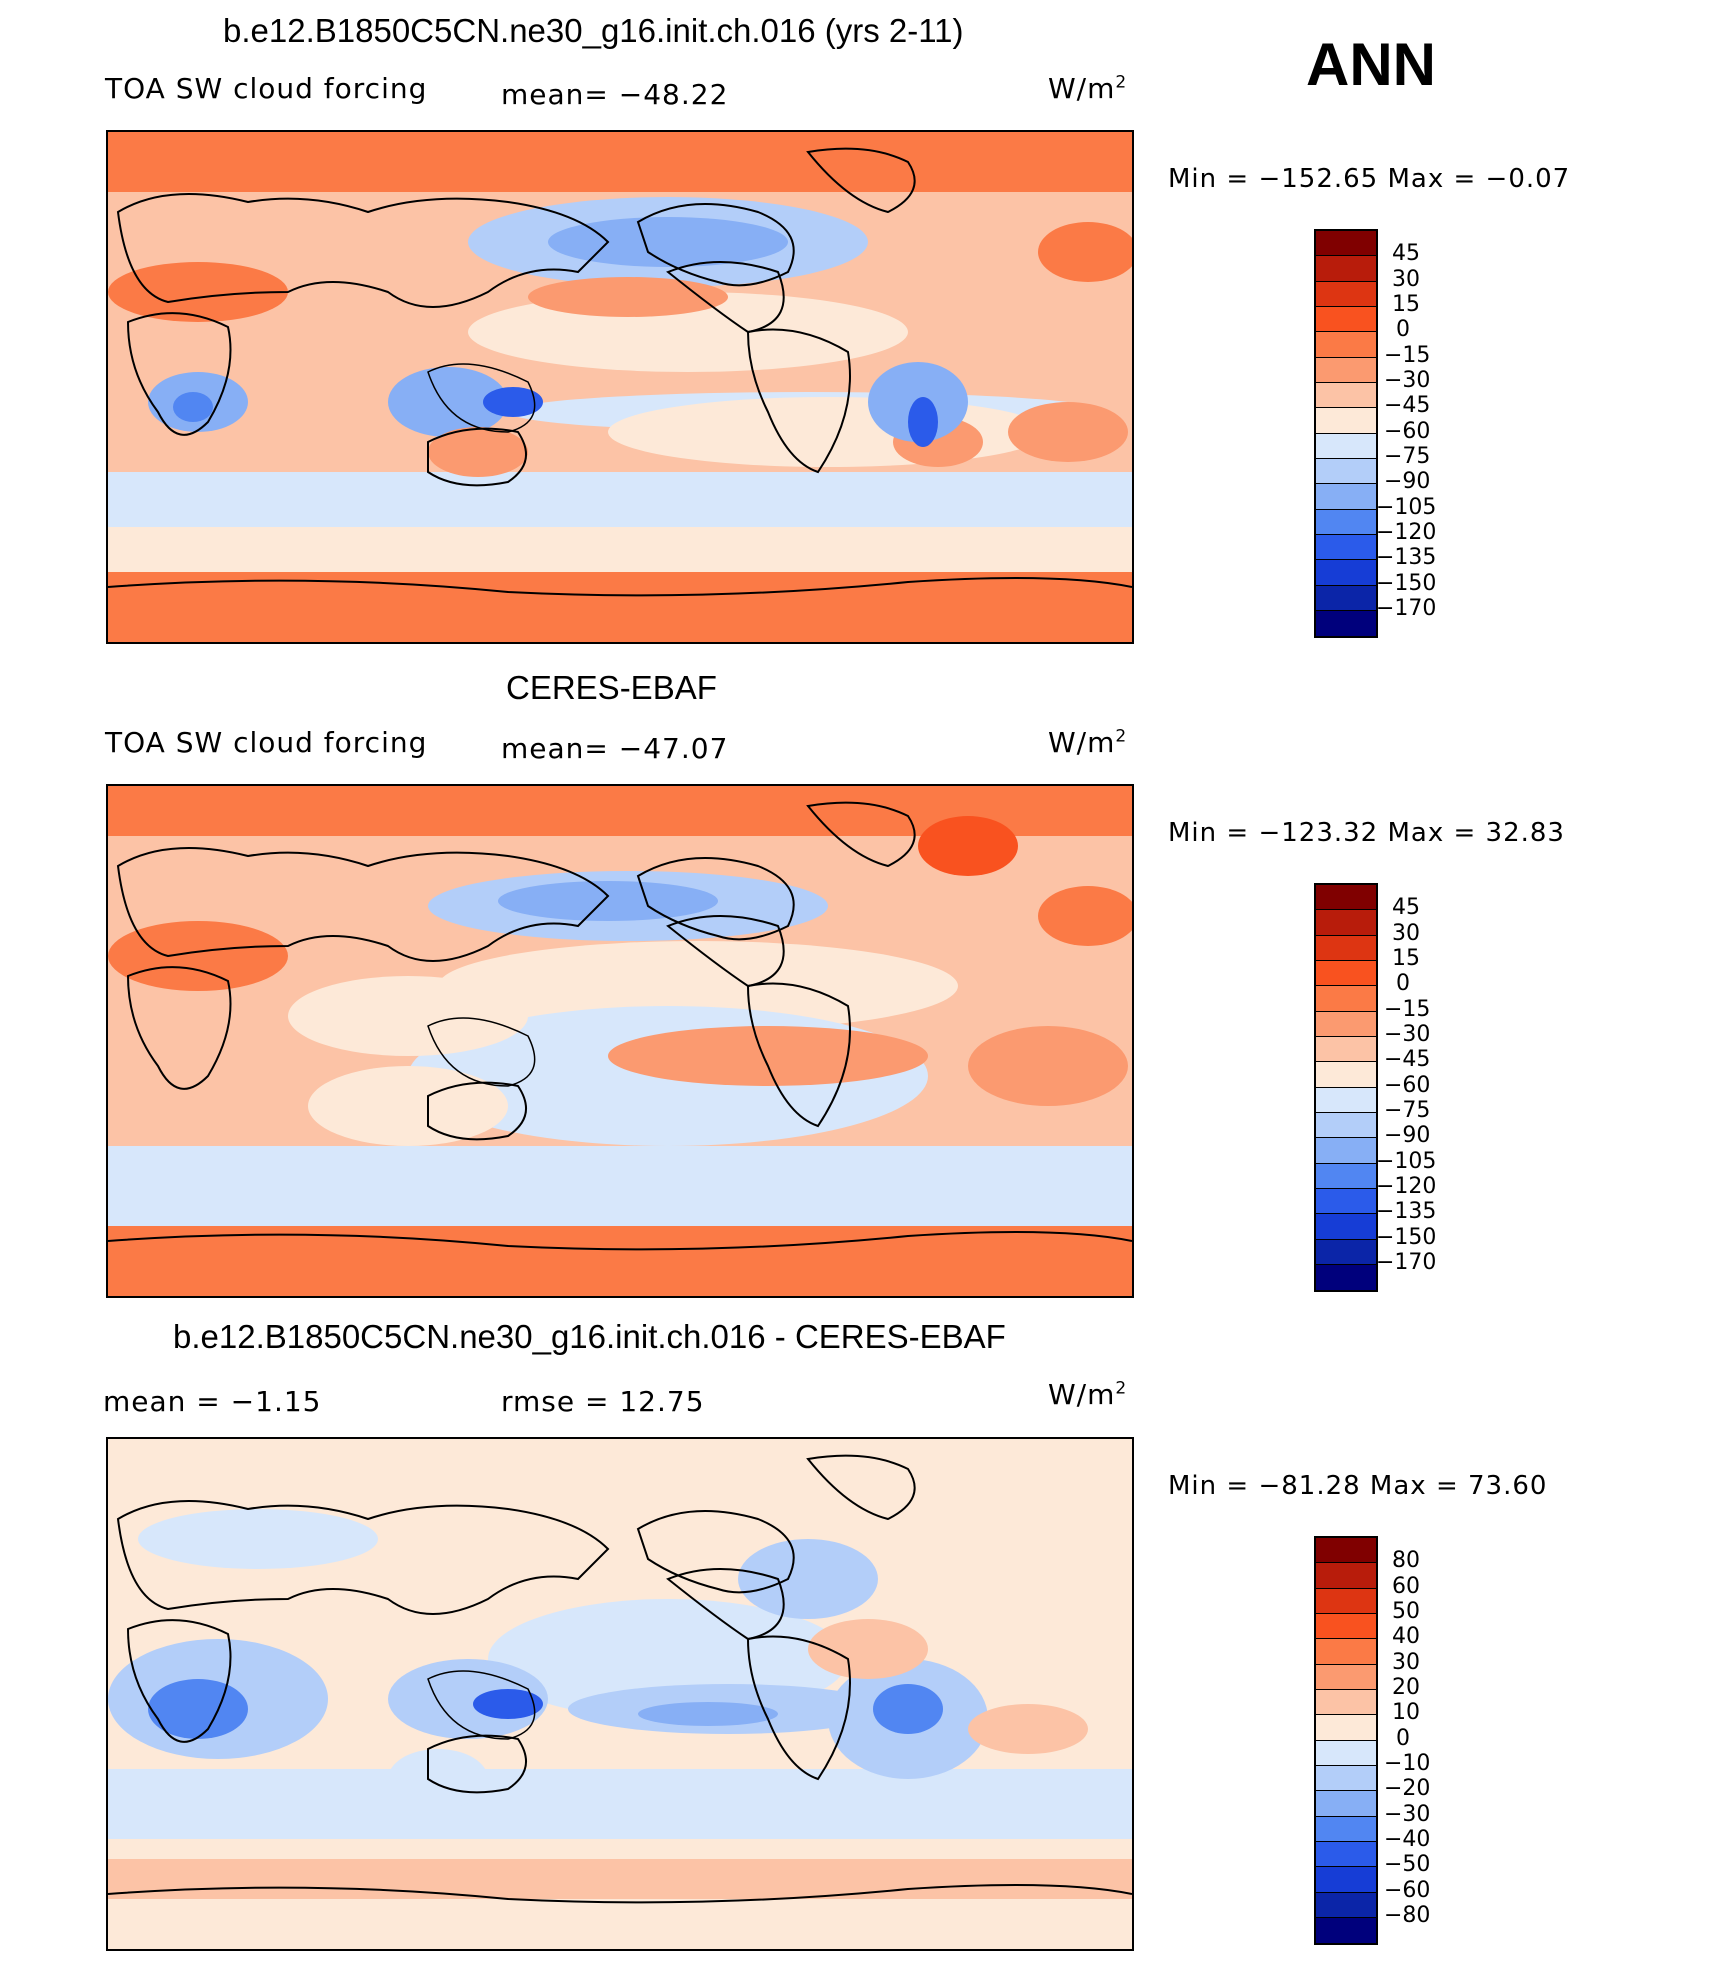 This screenshot has height=1963, width=1710. What do you see at coordinates (1407, 1789) in the screenshot?
I see `colorbar-tick-label: −20` at bounding box center [1407, 1789].